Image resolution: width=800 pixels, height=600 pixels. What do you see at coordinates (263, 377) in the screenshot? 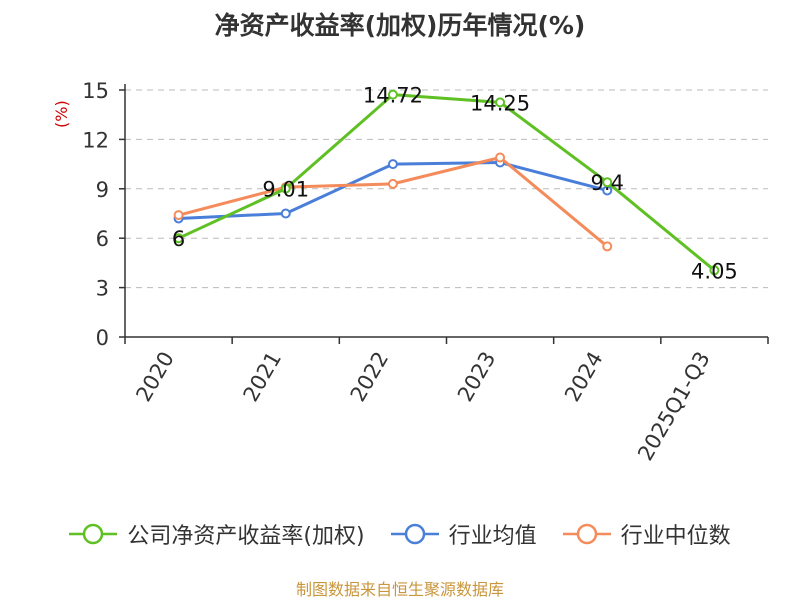
I see `x-tick-label: 2021` at bounding box center [263, 377].